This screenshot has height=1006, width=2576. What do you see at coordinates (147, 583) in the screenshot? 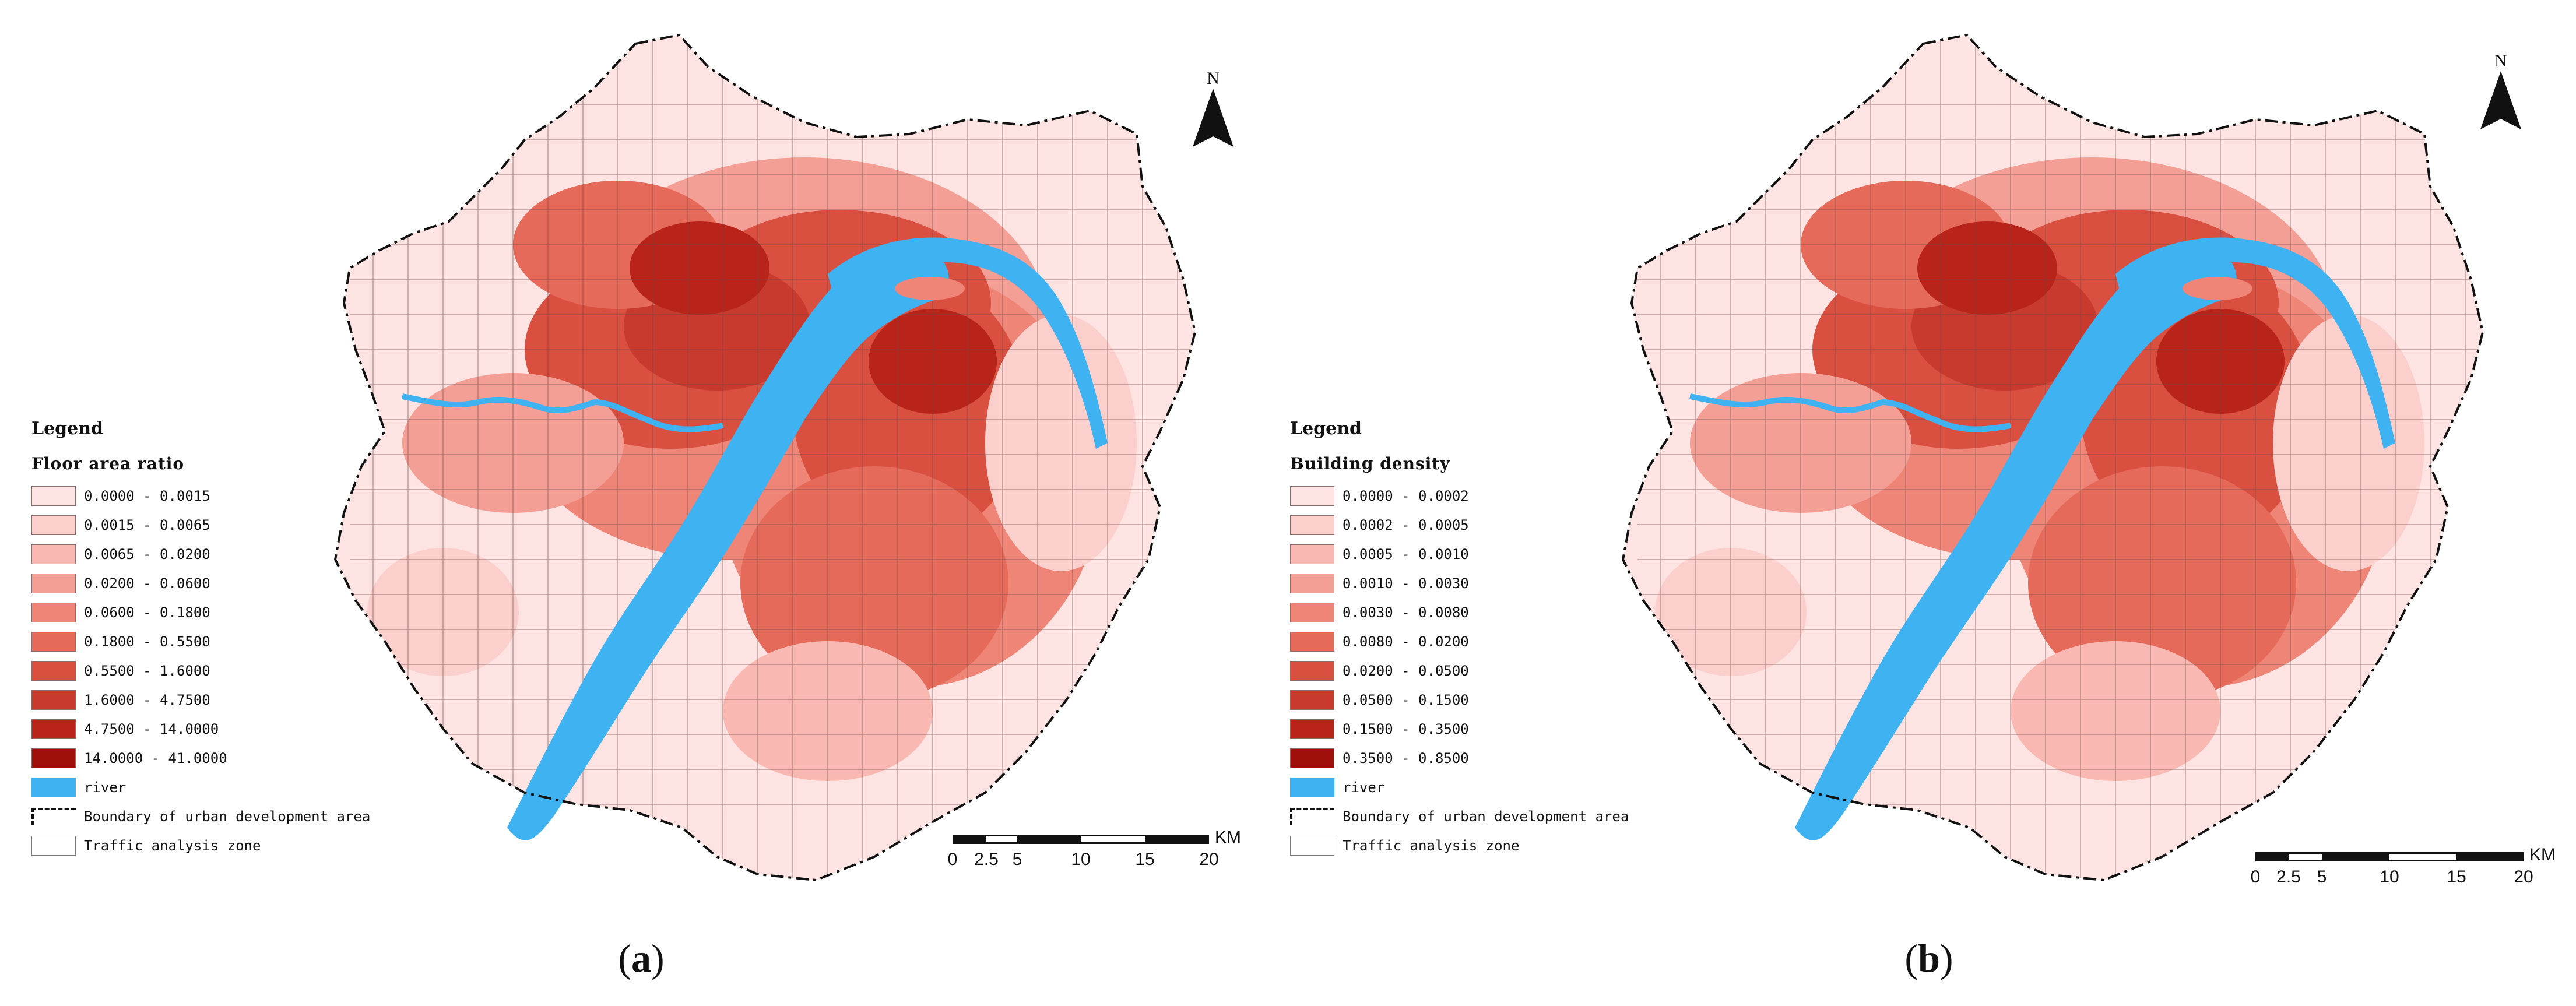
I see `class-4-label: 0.0200 - 0.0600` at bounding box center [147, 583].